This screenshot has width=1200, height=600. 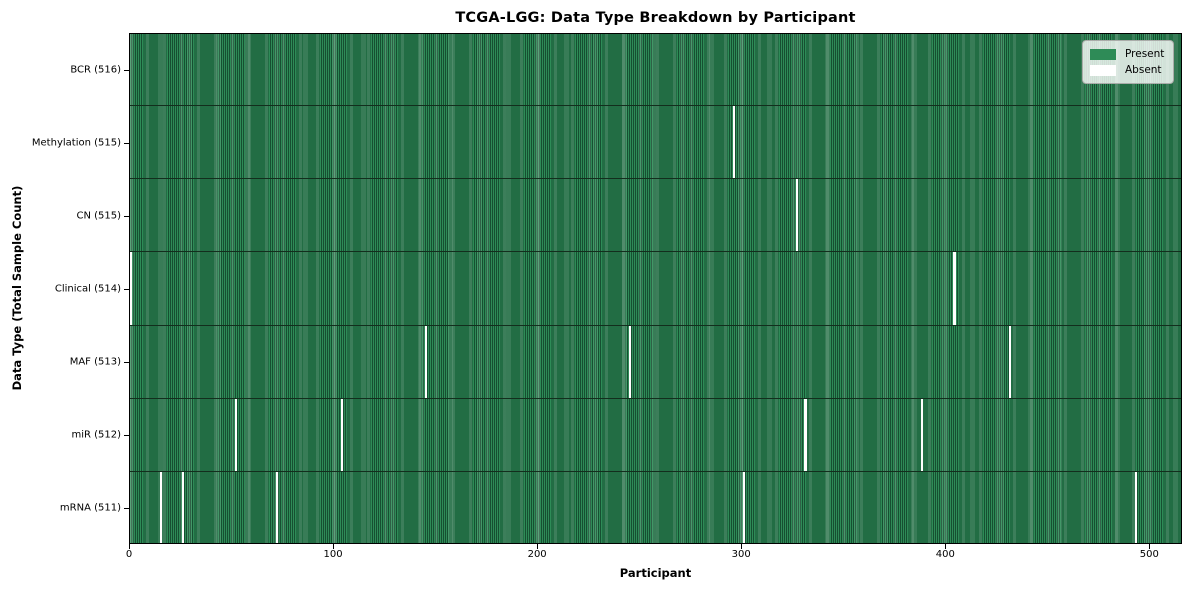 I want to click on x-tick-label: 400, so click(x=945, y=554).